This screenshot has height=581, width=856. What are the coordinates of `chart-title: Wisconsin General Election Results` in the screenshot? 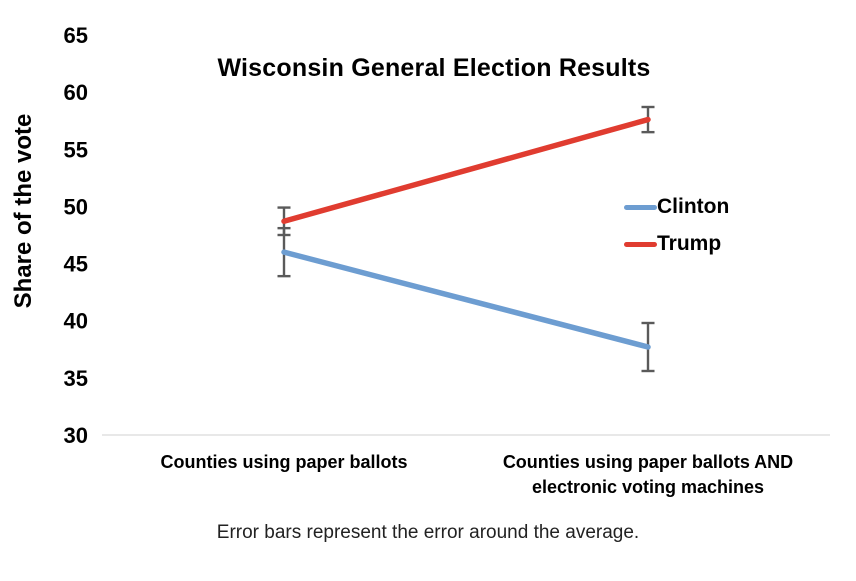 It's located at (434, 68).